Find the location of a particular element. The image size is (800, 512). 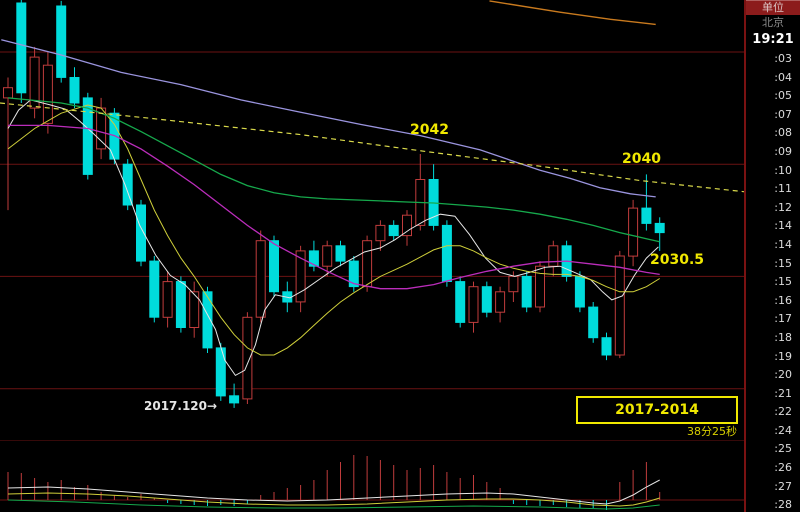

last-price-label: 2030.5 is located at coordinates (677, 260).